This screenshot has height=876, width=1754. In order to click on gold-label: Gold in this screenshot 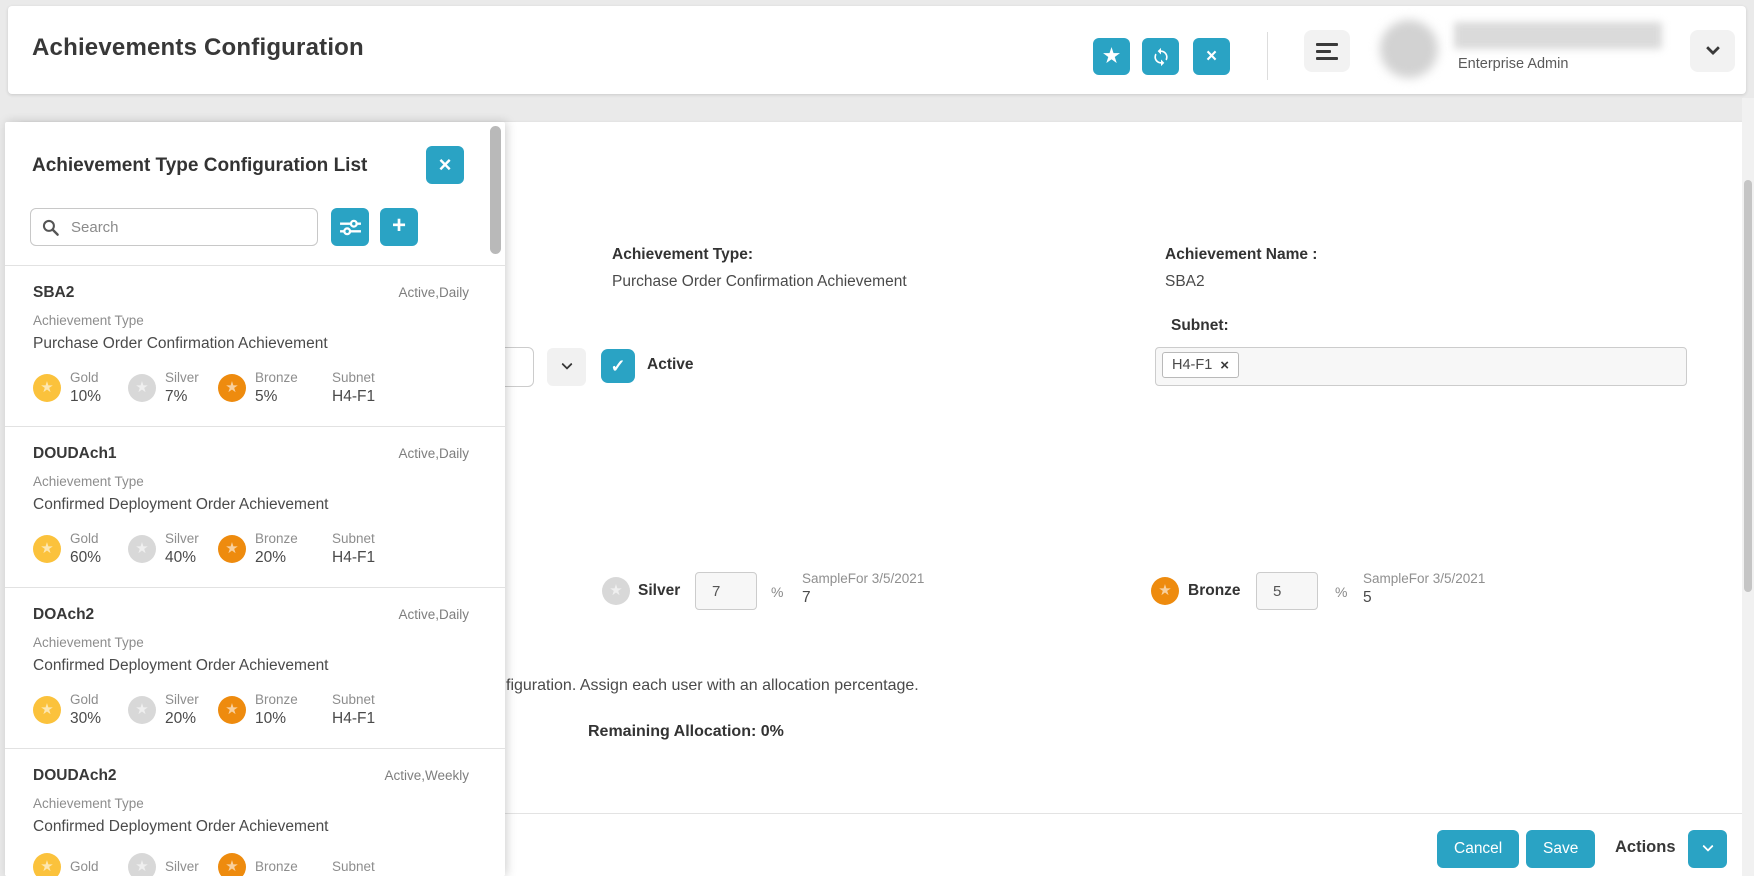, I will do `click(84, 377)`.